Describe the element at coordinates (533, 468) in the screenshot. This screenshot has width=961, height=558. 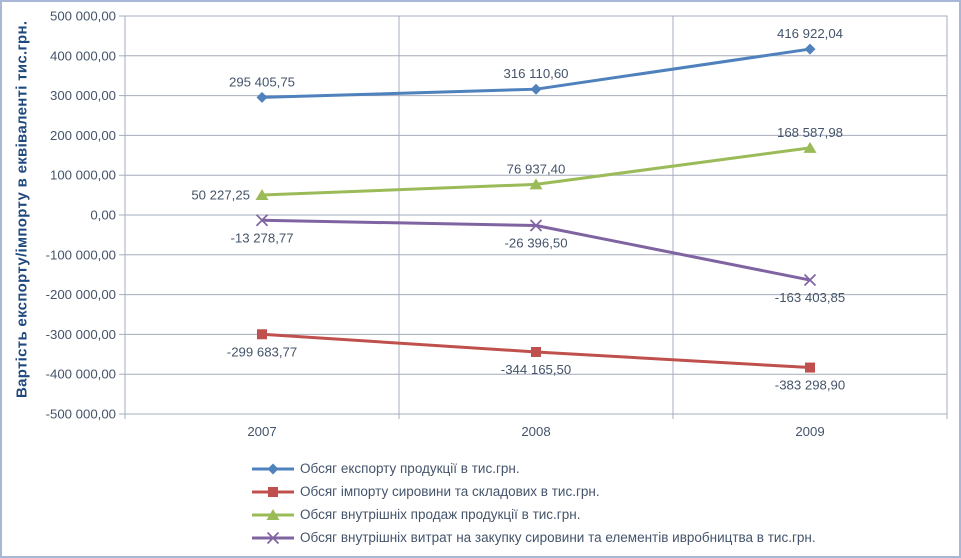
I see `legend-item: Обсяг експорту продукції в тис.грн.` at that location.